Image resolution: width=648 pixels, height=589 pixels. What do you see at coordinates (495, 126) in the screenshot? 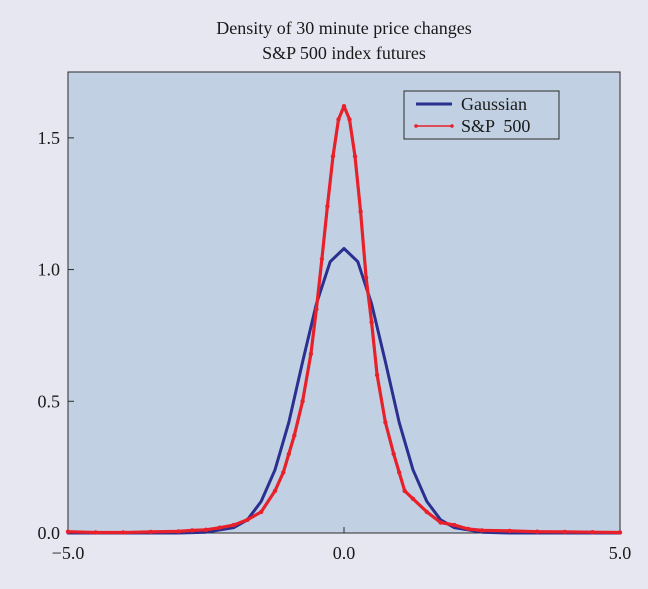
I see `legend-label-sp500: S&P 500` at bounding box center [495, 126].